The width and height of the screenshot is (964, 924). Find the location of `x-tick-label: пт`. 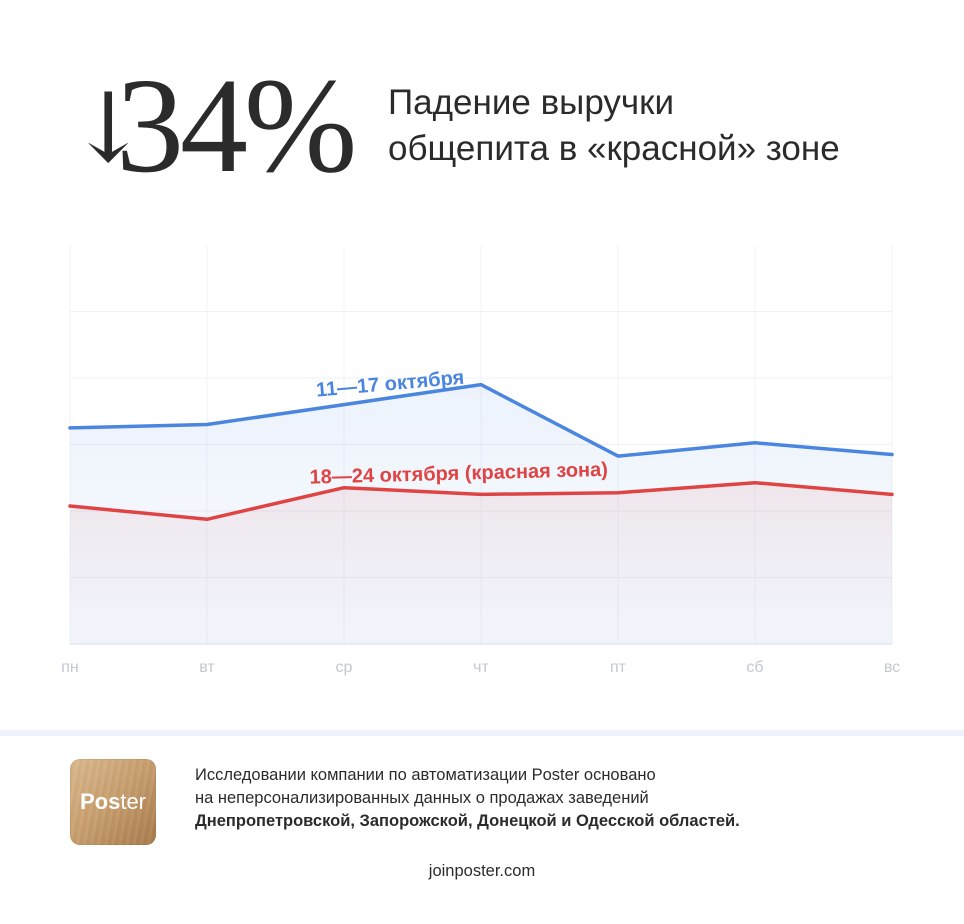

x-tick-label: пт is located at coordinates (618, 667).